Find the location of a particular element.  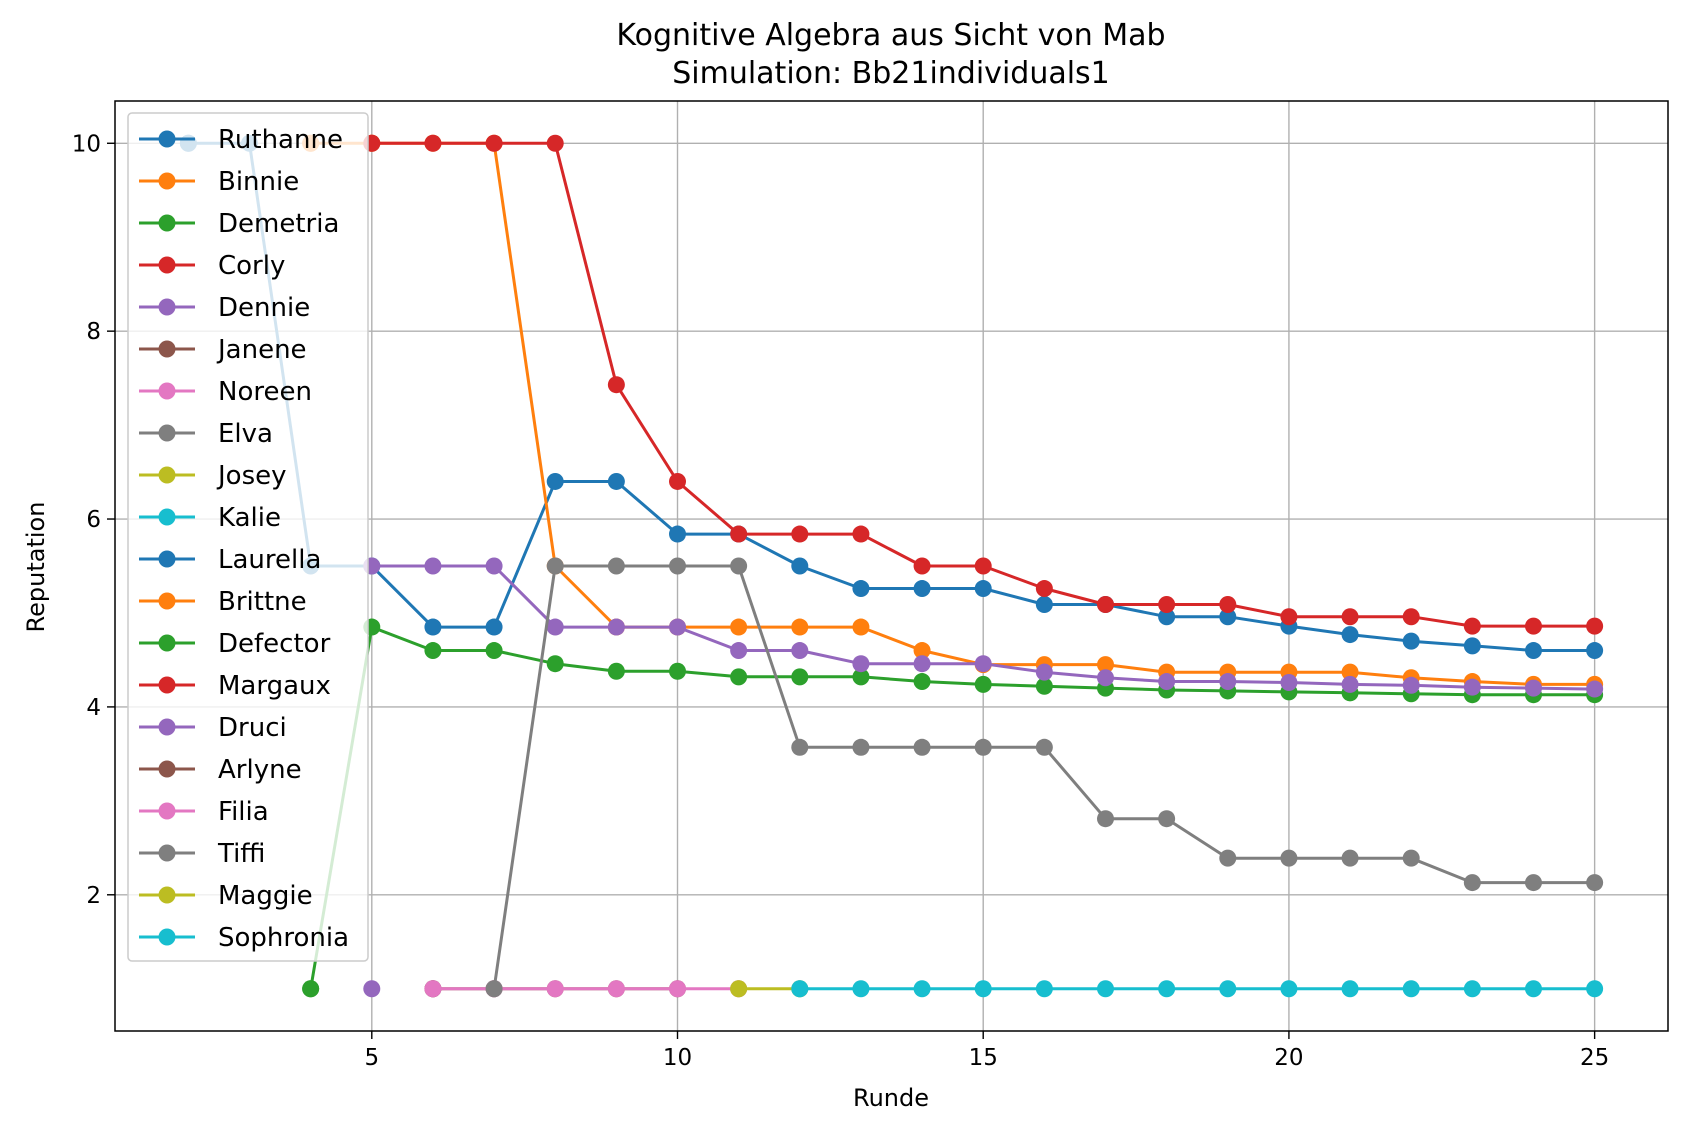

legend-item: Binnie is located at coordinates (219, 182).